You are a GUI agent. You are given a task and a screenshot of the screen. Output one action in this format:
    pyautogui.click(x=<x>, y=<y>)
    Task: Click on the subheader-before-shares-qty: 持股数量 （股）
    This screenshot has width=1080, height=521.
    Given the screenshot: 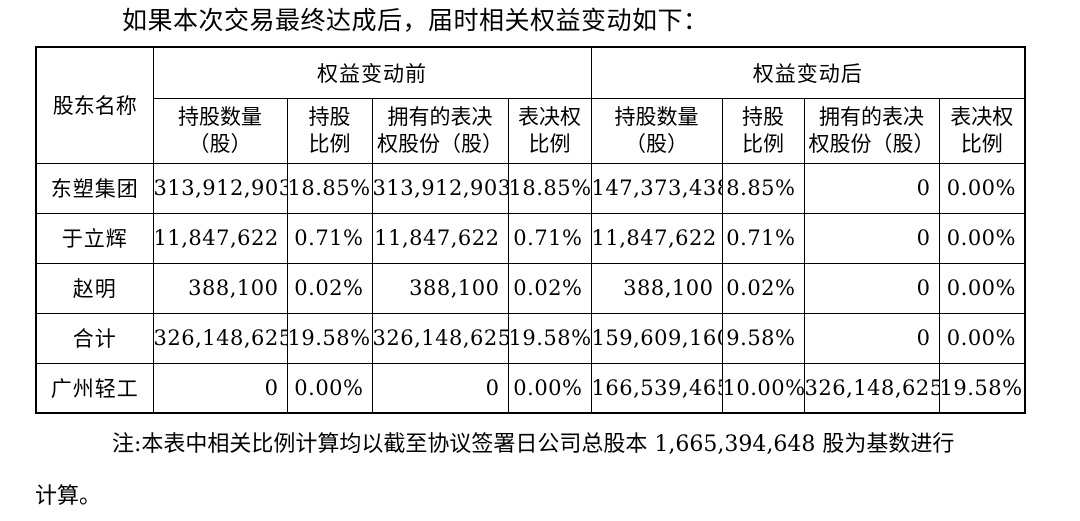 What is the action you would take?
    pyautogui.click(x=220, y=130)
    